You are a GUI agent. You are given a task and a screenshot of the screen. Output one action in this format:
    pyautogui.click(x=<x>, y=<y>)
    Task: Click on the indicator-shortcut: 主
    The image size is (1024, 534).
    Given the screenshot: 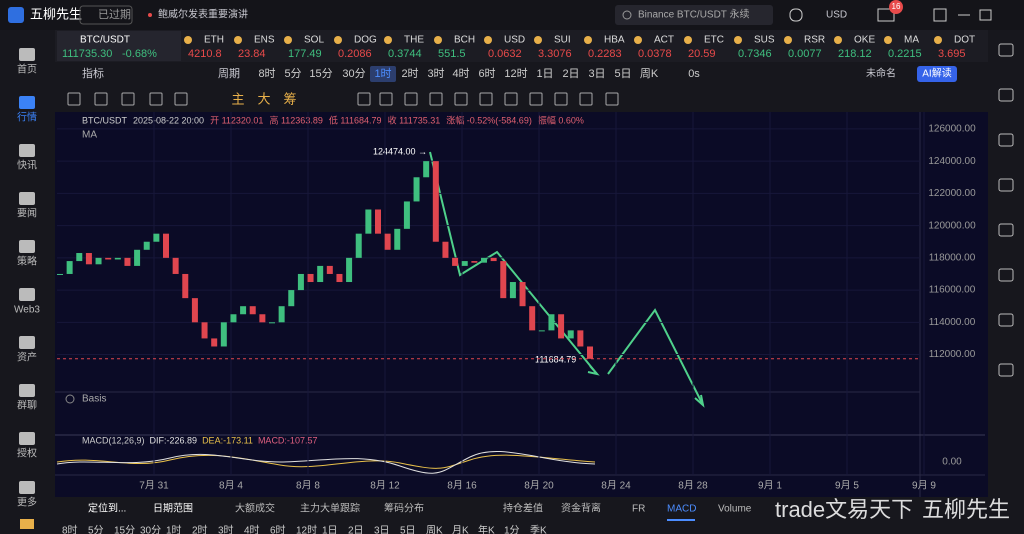 What is the action you would take?
    pyautogui.click(x=237, y=98)
    